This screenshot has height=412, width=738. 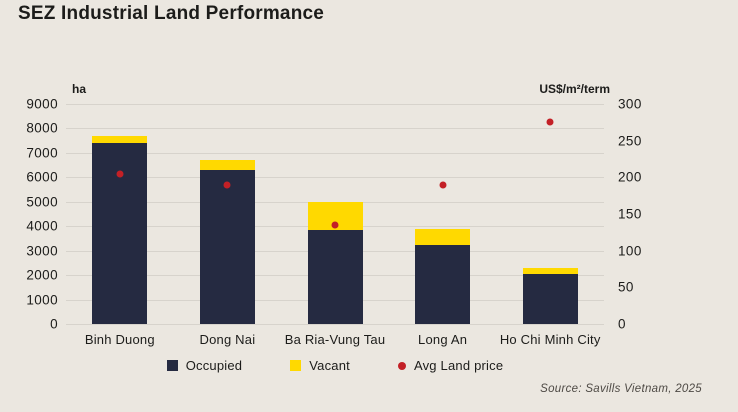 I want to click on left-axis-ticks: 9000 8000 7000 6000 5000 4000 3000 2000 1000 0, so click(x=32, y=206).